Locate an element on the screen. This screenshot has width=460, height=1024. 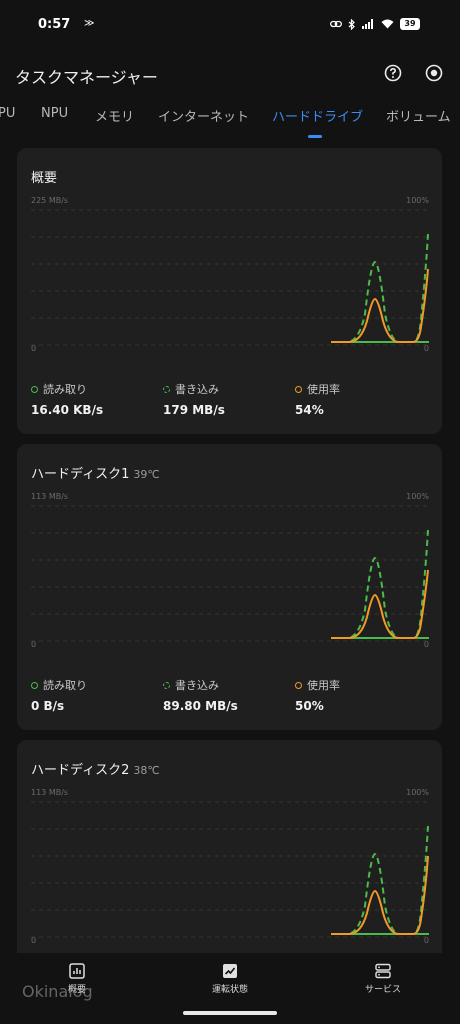
battery-indicator: 39 is located at coordinates (410, 24).